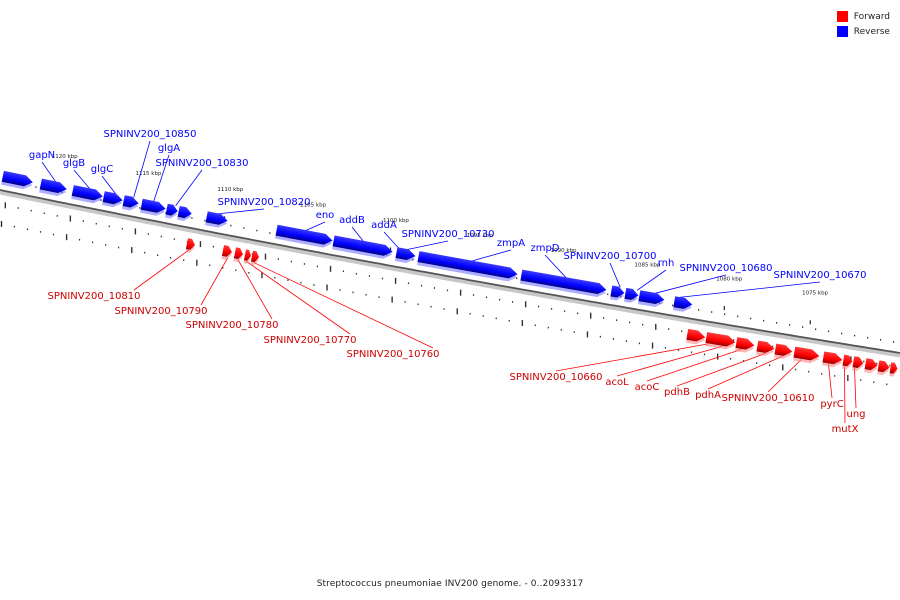 This screenshot has height=600, width=900. I want to click on gene-label-ung: ung, so click(855, 414).